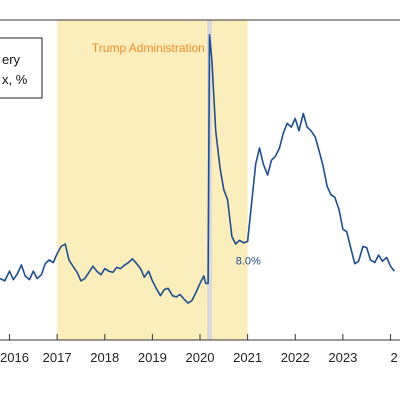 Image resolution: width=400 pixels, height=400 pixels. Describe the element at coordinates (152, 357) in the screenshot. I see `x-tick-label: 2019` at that location.